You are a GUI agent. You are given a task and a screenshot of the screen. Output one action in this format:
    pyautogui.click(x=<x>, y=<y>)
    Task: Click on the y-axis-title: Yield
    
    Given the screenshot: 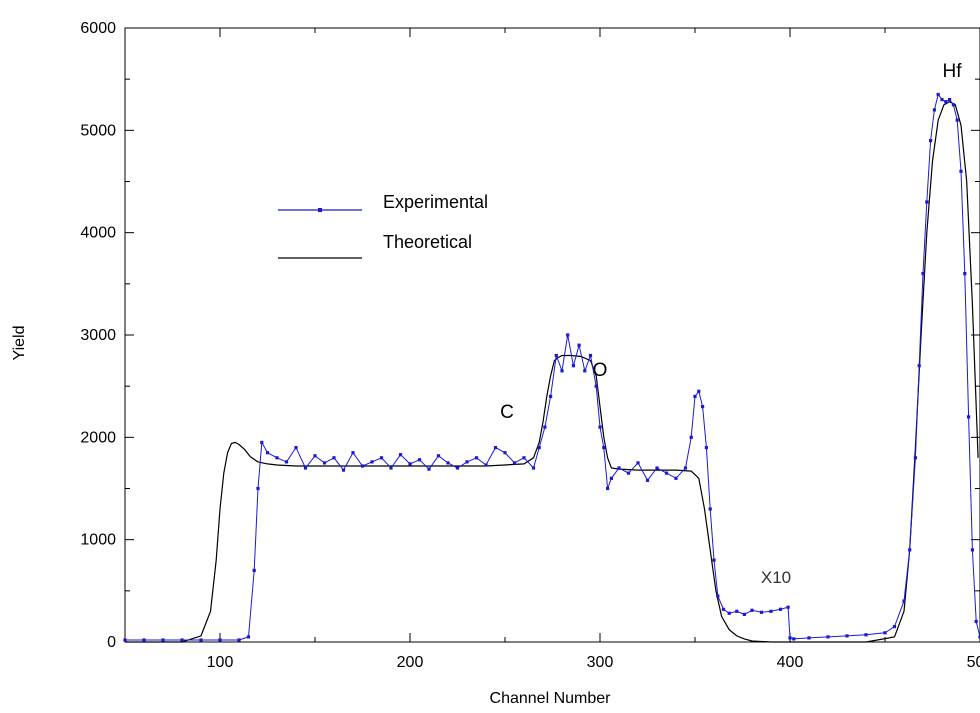 What is the action you would take?
    pyautogui.click(x=19, y=343)
    